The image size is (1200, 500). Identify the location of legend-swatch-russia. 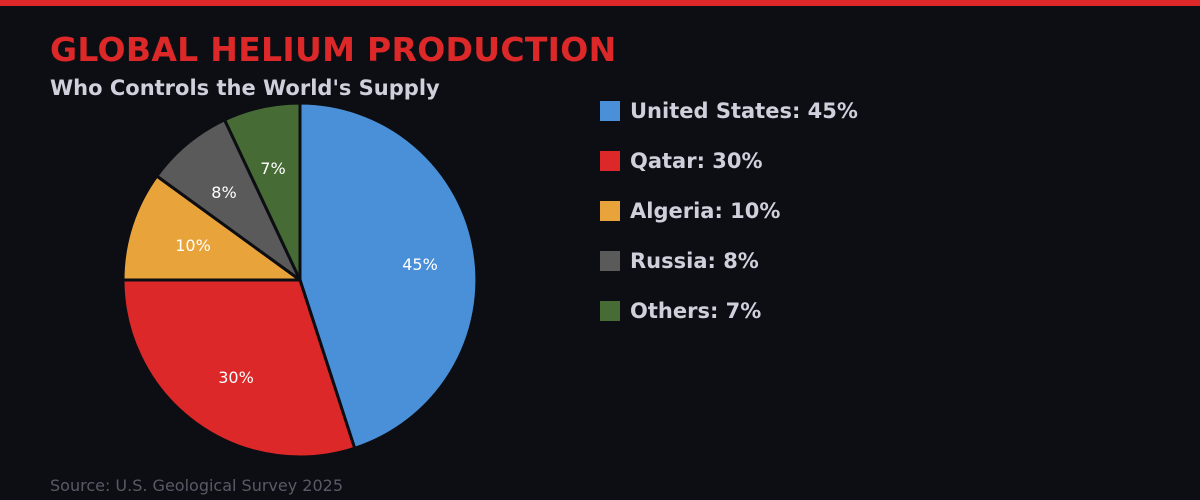
(610, 261).